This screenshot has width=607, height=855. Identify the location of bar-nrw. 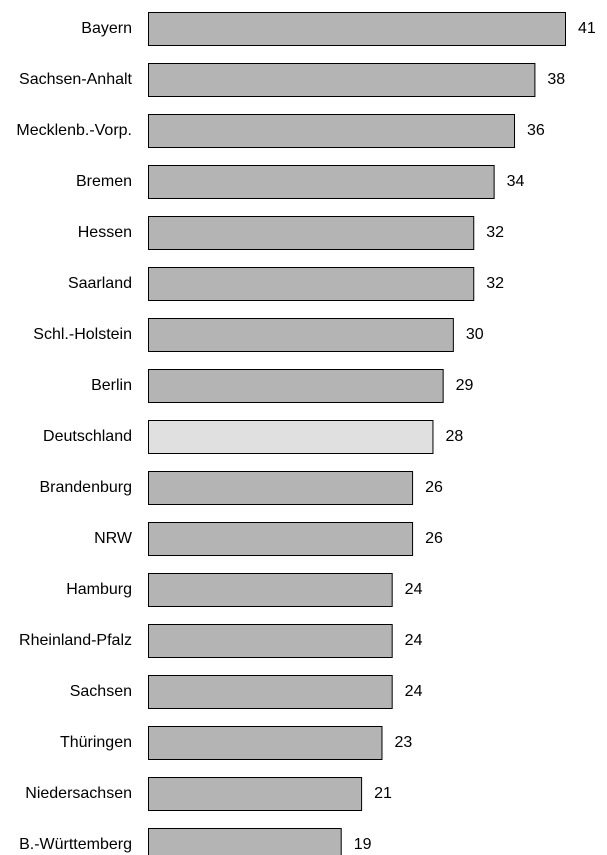
(281, 539).